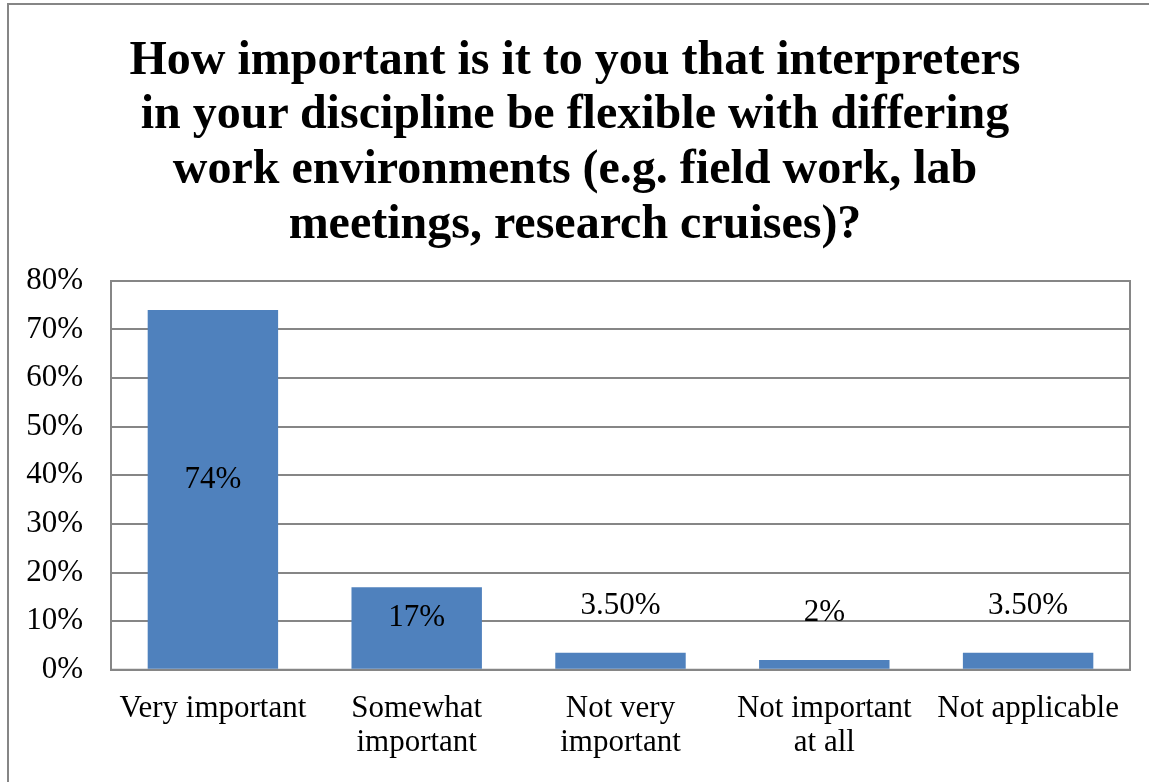  What do you see at coordinates (54, 424) in the screenshot?
I see `y-tick-label: 50%` at bounding box center [54, 424].